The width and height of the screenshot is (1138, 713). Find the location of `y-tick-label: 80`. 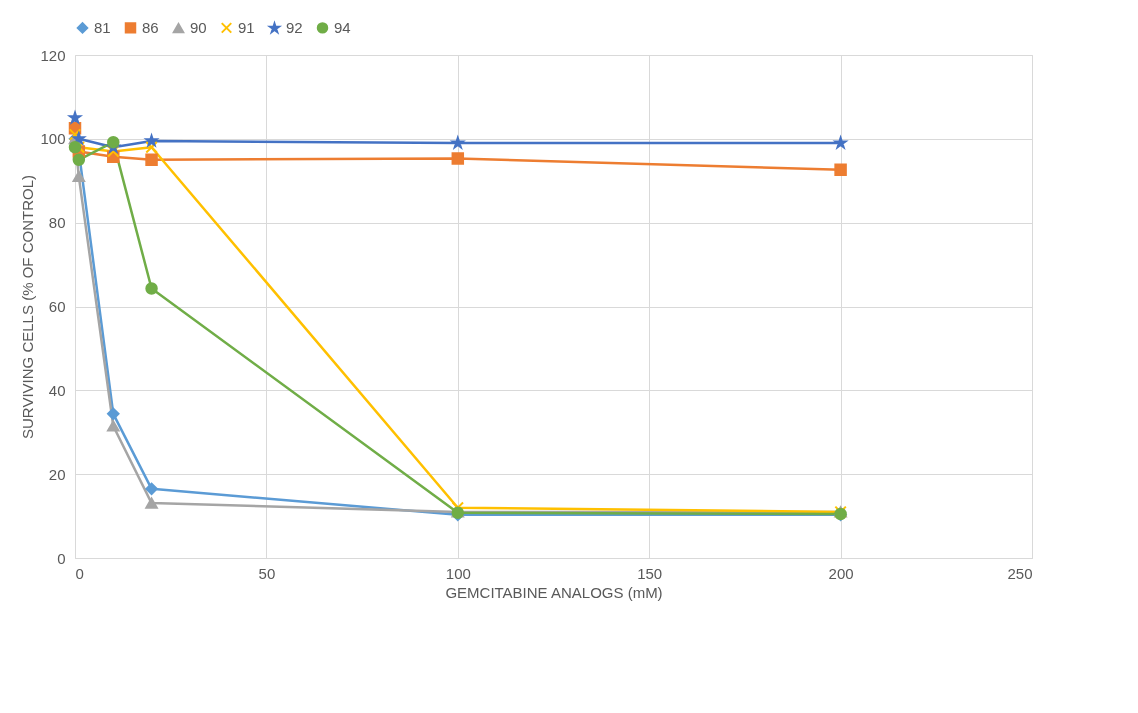

y-tick-label: 80 is located at coordinates (57, 223).